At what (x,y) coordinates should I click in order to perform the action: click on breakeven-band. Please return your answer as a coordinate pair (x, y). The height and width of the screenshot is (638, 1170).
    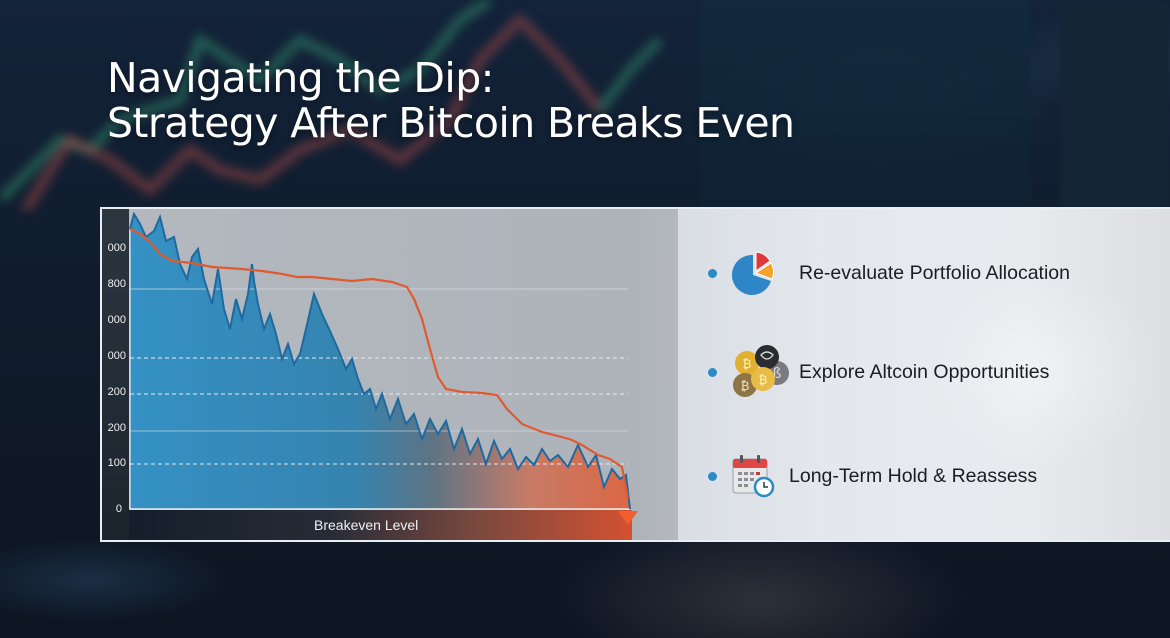
    Looking at the image, I should click on (380, 525).